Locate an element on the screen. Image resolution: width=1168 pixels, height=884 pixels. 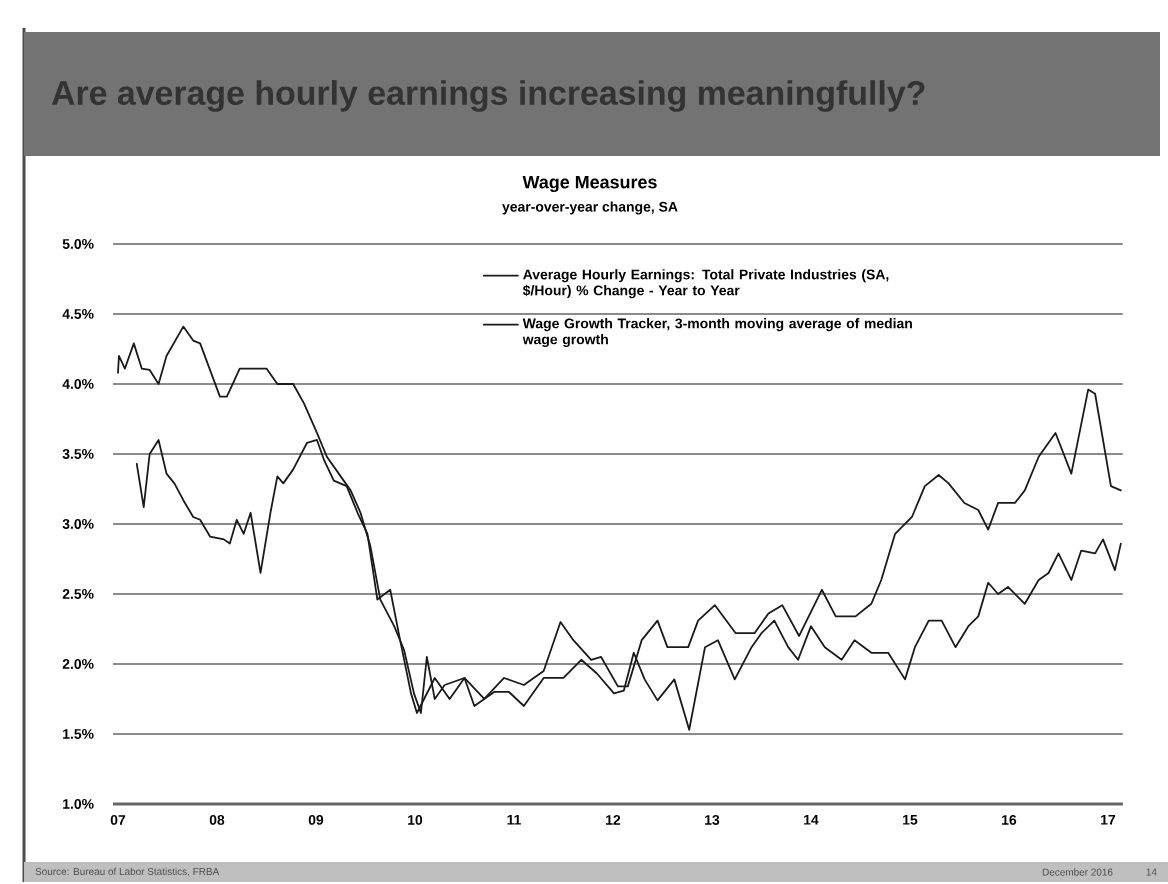
chart-title: Are average hourly earnings increasing meaningfully? is located at coordinates (488, 96).